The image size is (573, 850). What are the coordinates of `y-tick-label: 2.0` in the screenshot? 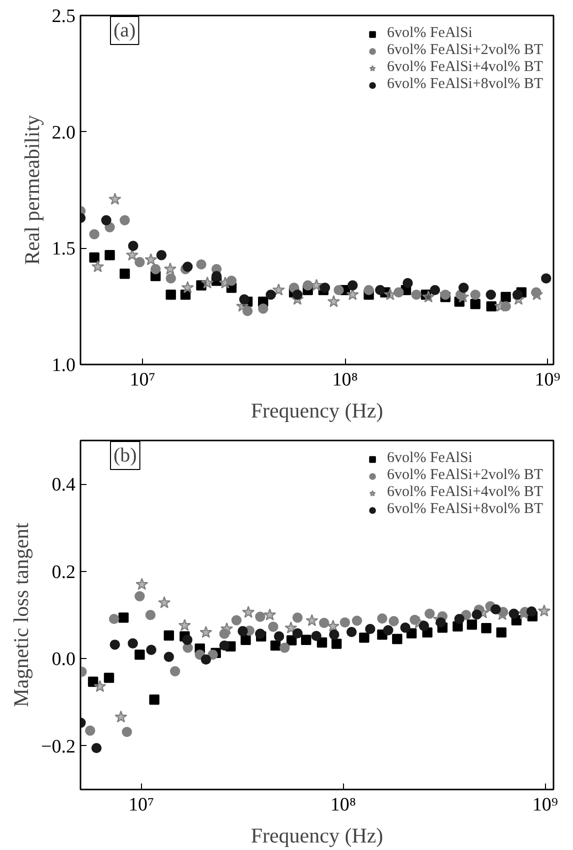 It's located at (64, 133).